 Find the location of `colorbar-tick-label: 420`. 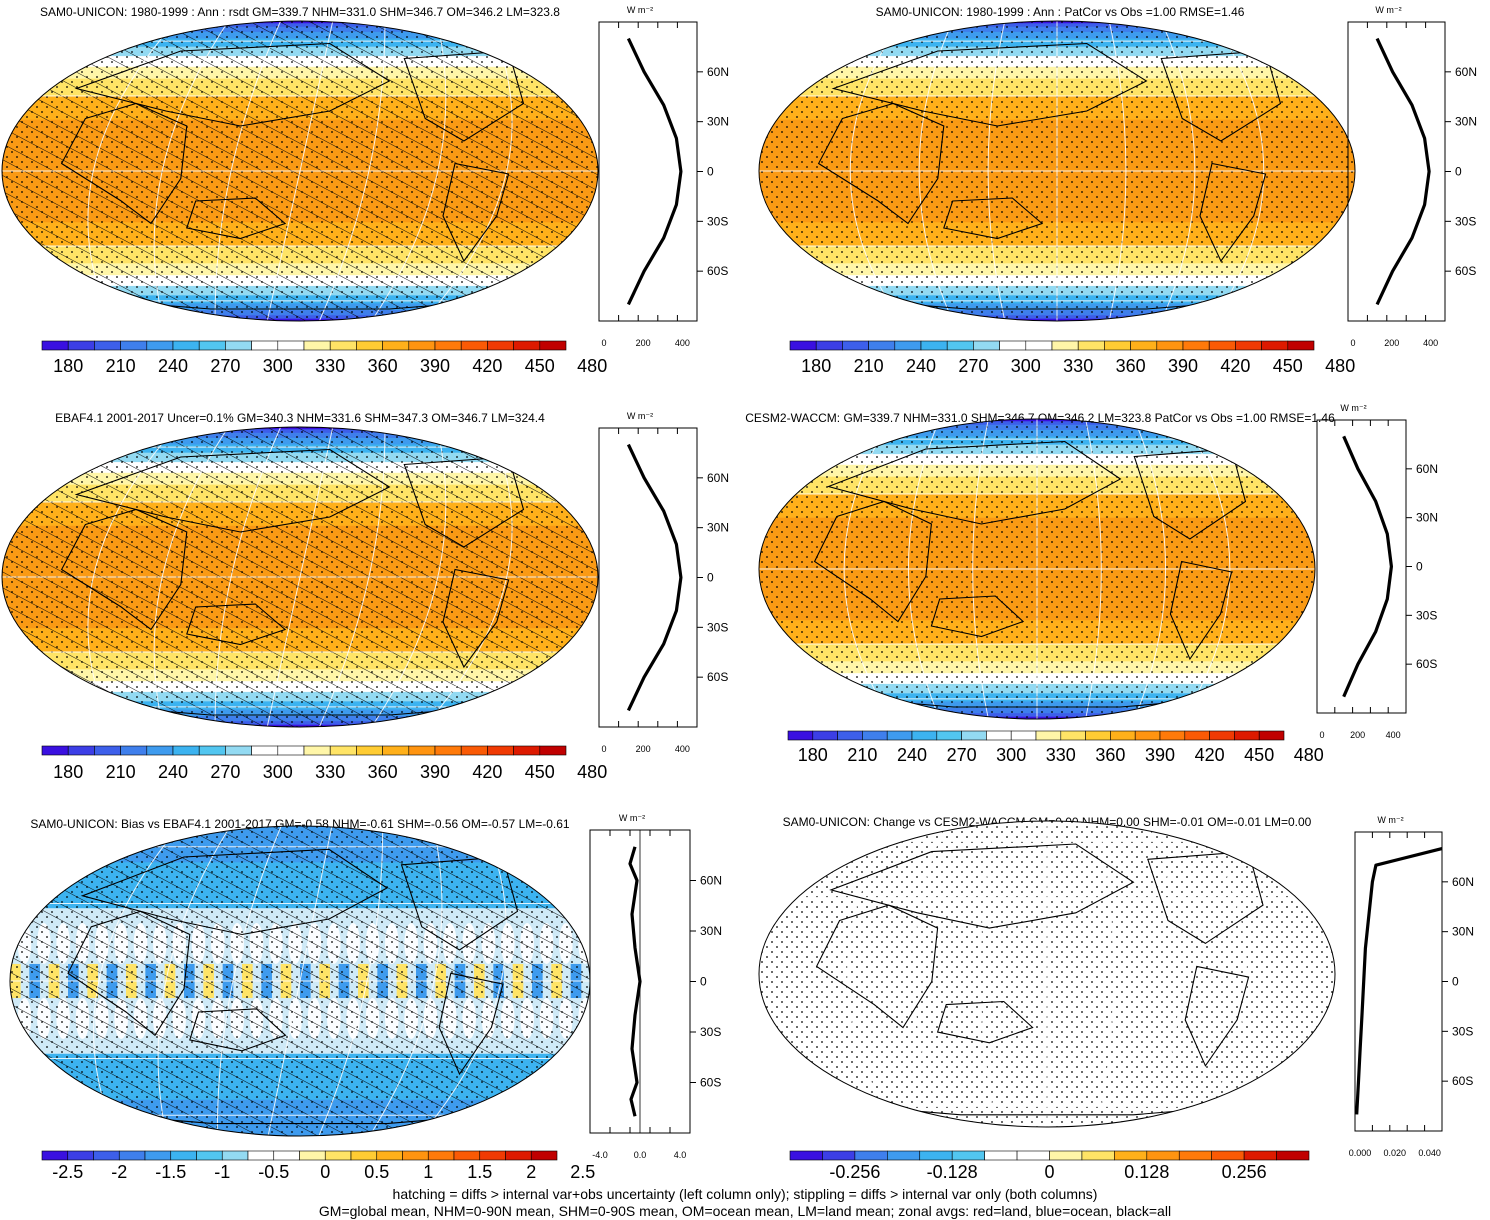

colorbar-tick-label: 420 is located at coordinates (1210, 755).